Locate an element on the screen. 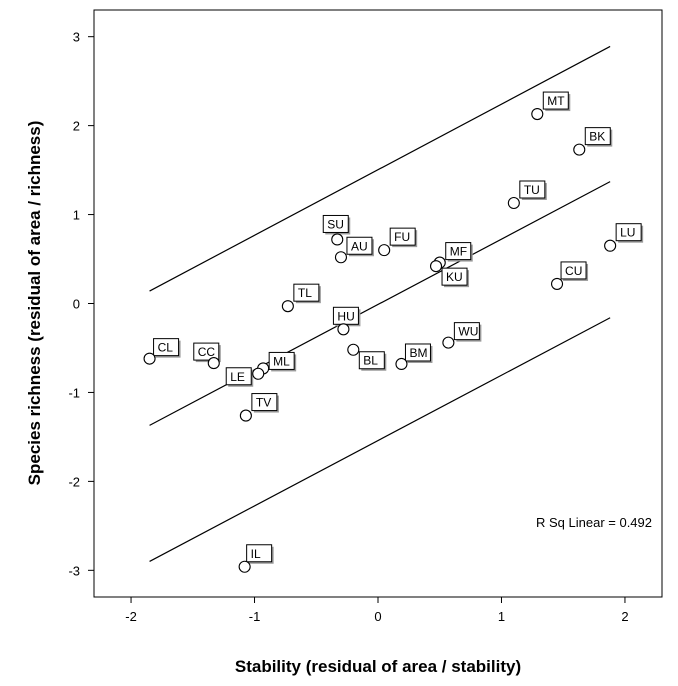  data-point-cl: CL is located at coordinates (162, 351).